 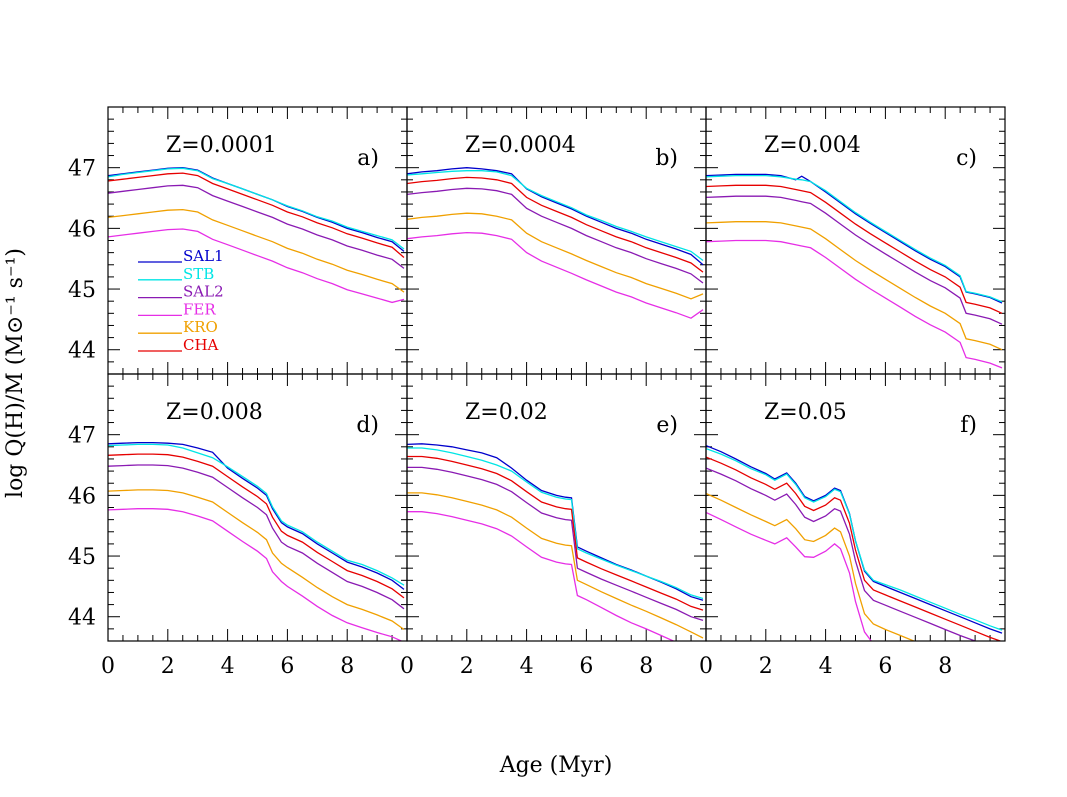 What do you see at coordinates (15, 373) in the screenshot?
I see `y-axis-label: log Q(H)/M (M⊙⁻¹ s⁻¹)` at bounding box center [15, 373].